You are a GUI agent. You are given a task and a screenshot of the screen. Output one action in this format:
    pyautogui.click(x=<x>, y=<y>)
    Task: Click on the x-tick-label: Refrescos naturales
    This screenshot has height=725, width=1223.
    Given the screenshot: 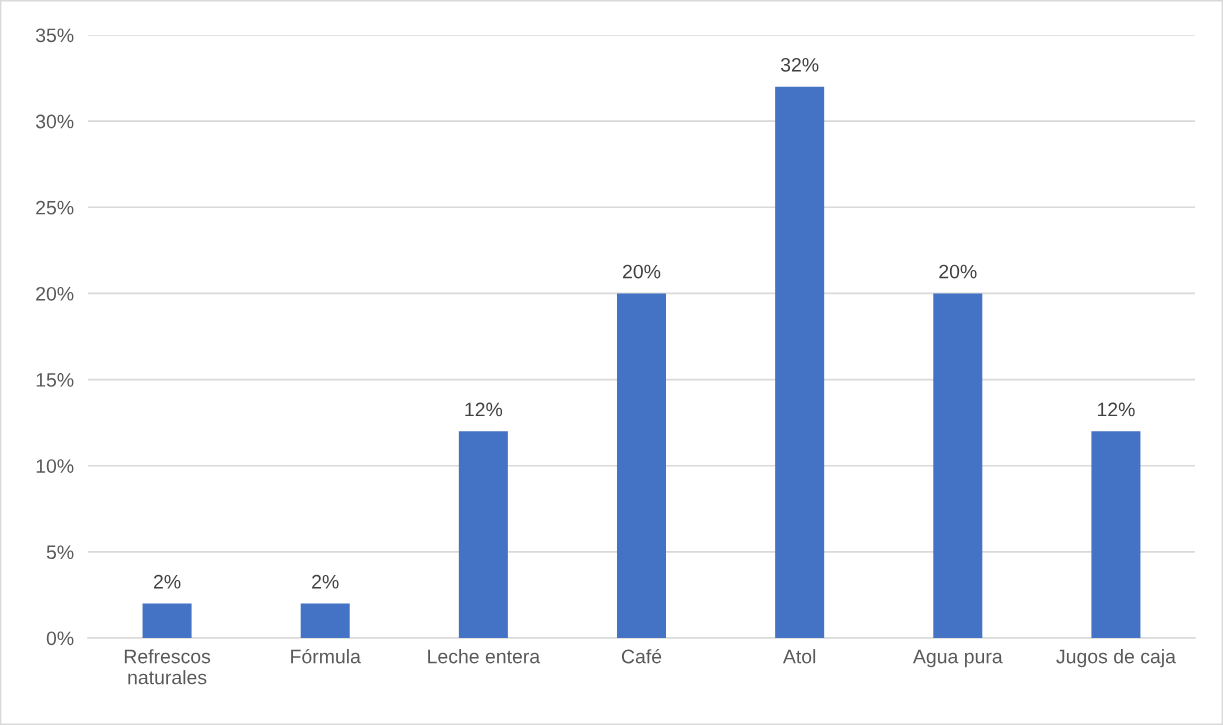 What is the action you would take?
    pyautogui.click(x=167, y=667)
    